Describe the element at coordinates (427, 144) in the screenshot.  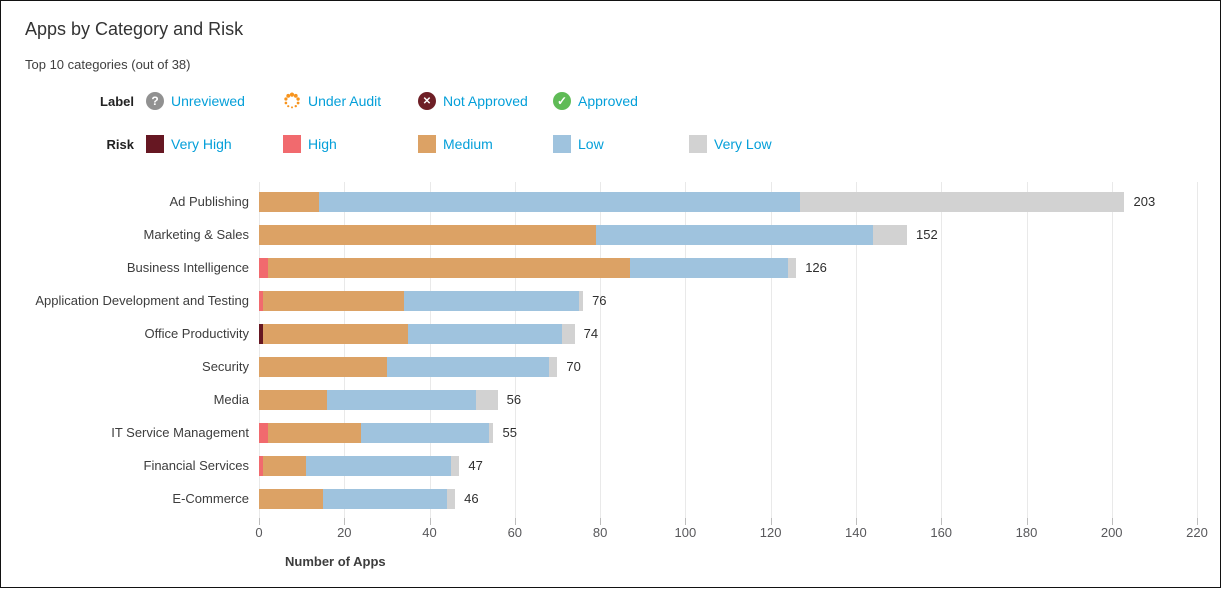
I see `risk-swatch-medium` at that location.